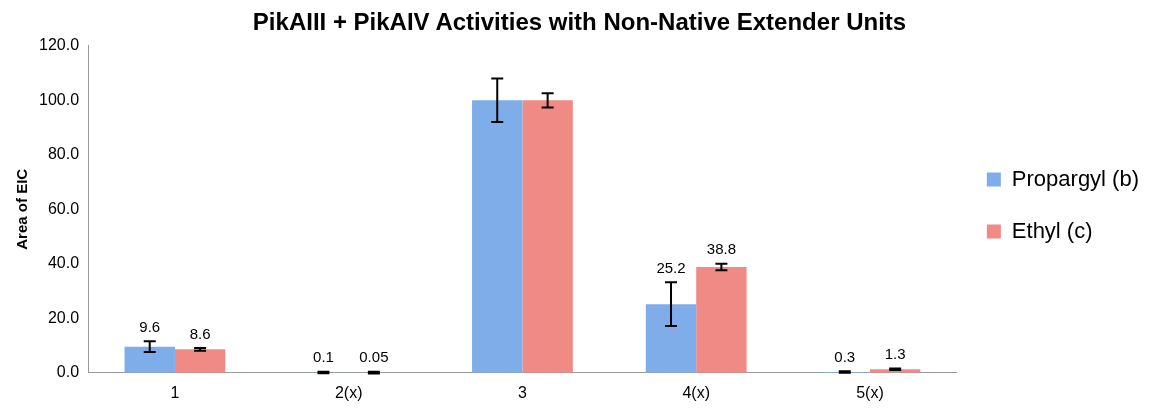 The height and width of the screenshot is (411, 1159). Describe the element at coordinates (895, 354) in the screenshot. I see `data-label: 1.3` at that location.